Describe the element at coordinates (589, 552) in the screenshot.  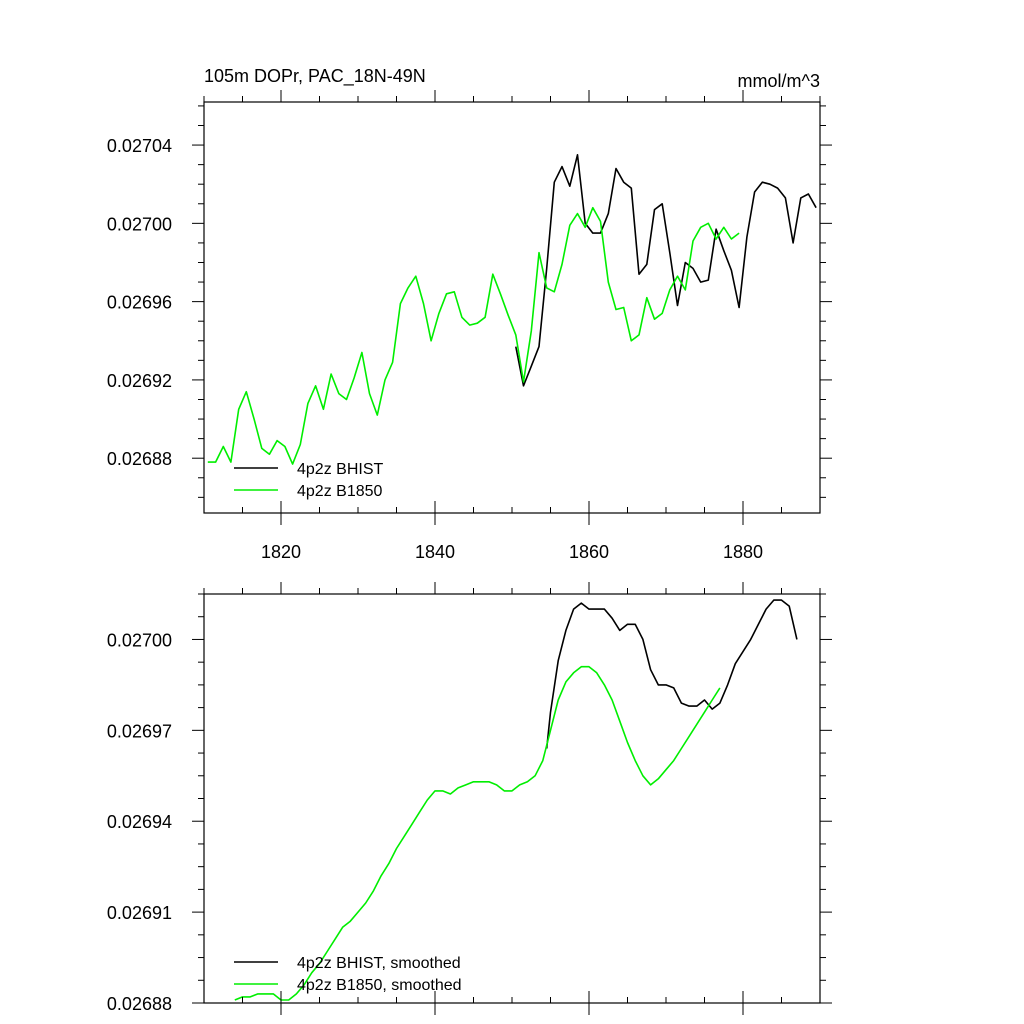
I see `x-tick-label: 1860` at that location.